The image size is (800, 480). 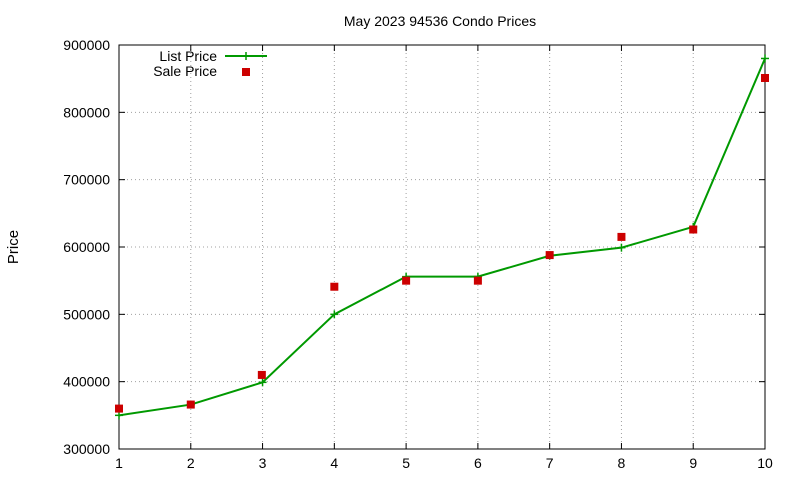 What do you see at coordinates (334, 463) in the screenshot?
I see `x-tick-label: 4` at bounding box center [334, 463].